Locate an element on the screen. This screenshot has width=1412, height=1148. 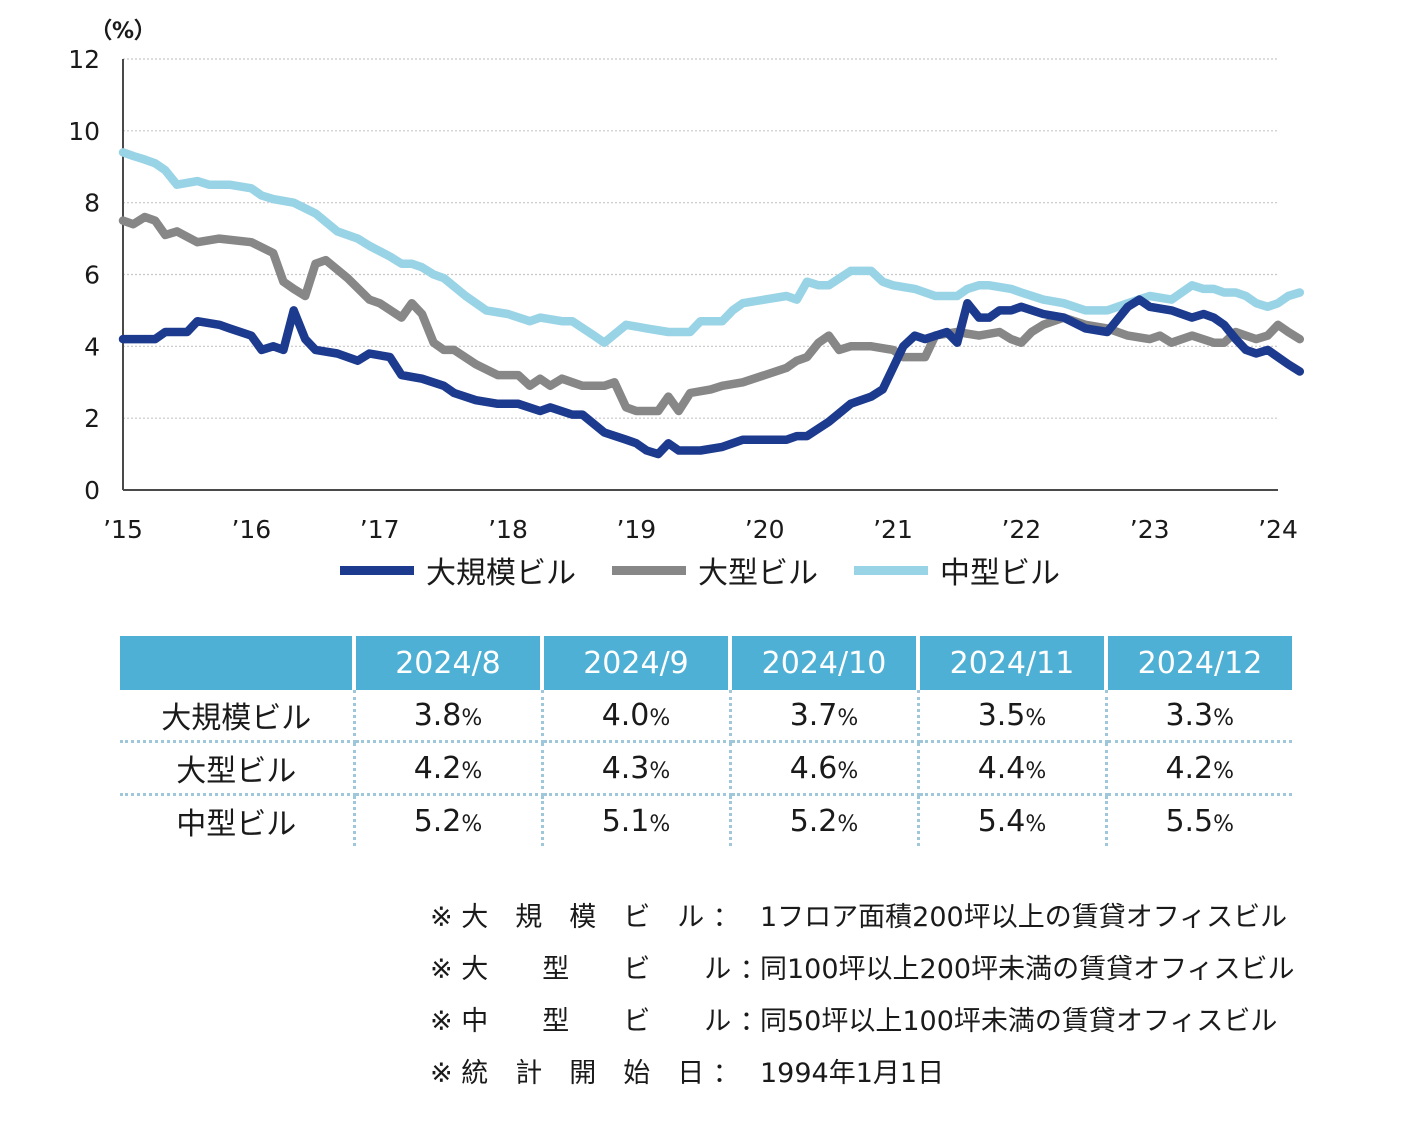
table-cell: 3.7% is located at coordinates (825, 716).